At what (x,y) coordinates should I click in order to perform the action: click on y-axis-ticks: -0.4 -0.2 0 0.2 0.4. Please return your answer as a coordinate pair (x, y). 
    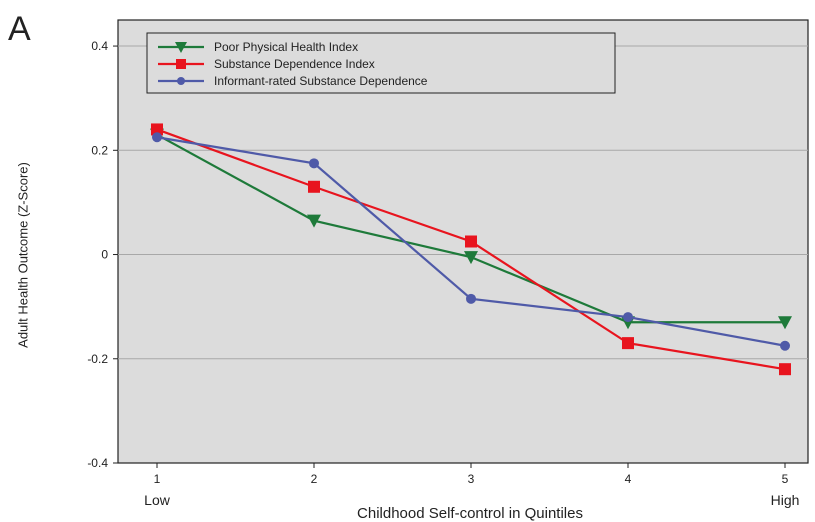
    Looking at the image, I should click on (102, 254).